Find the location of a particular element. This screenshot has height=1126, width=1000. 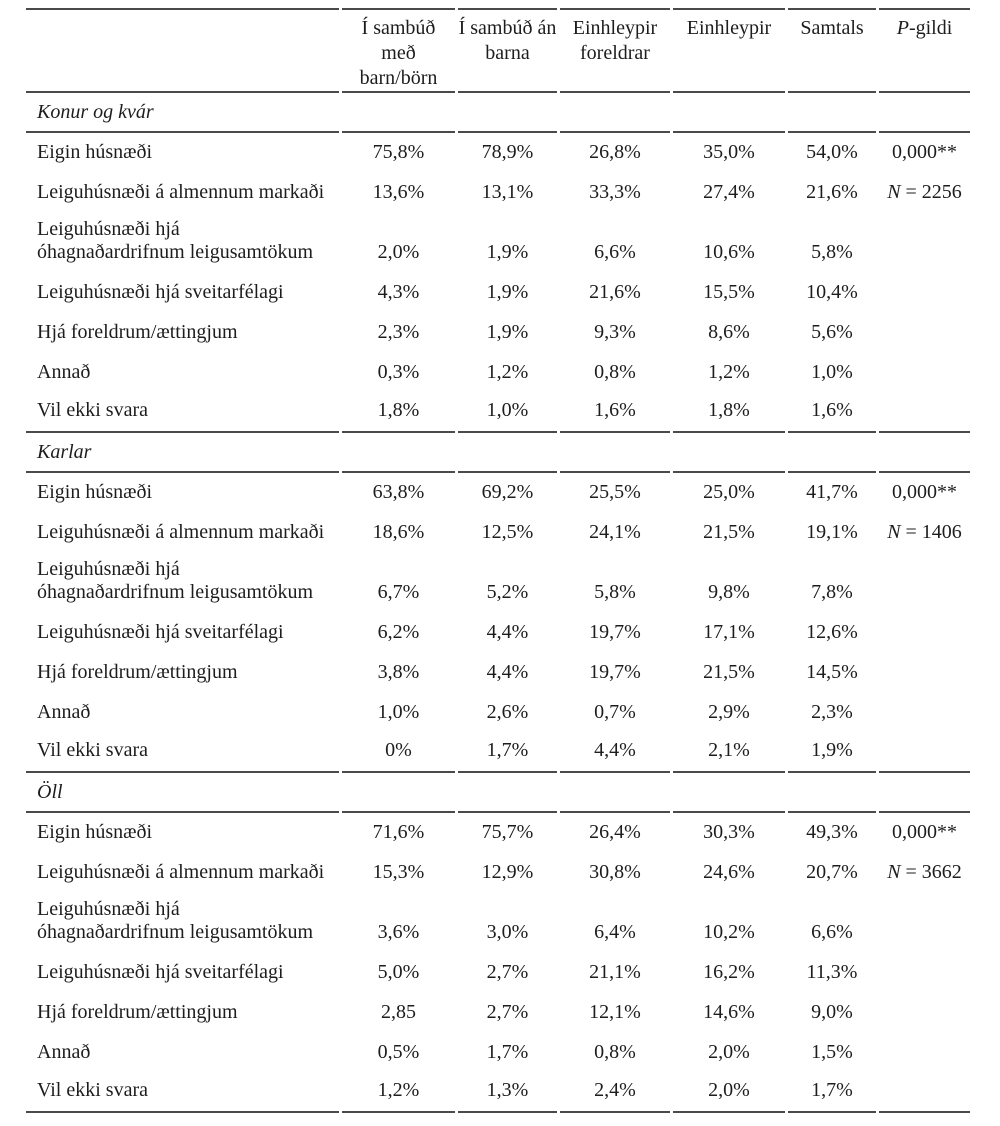

column-header-cohabiting-no-children: Í sambúð án barna is located at coordinates (507, 50).